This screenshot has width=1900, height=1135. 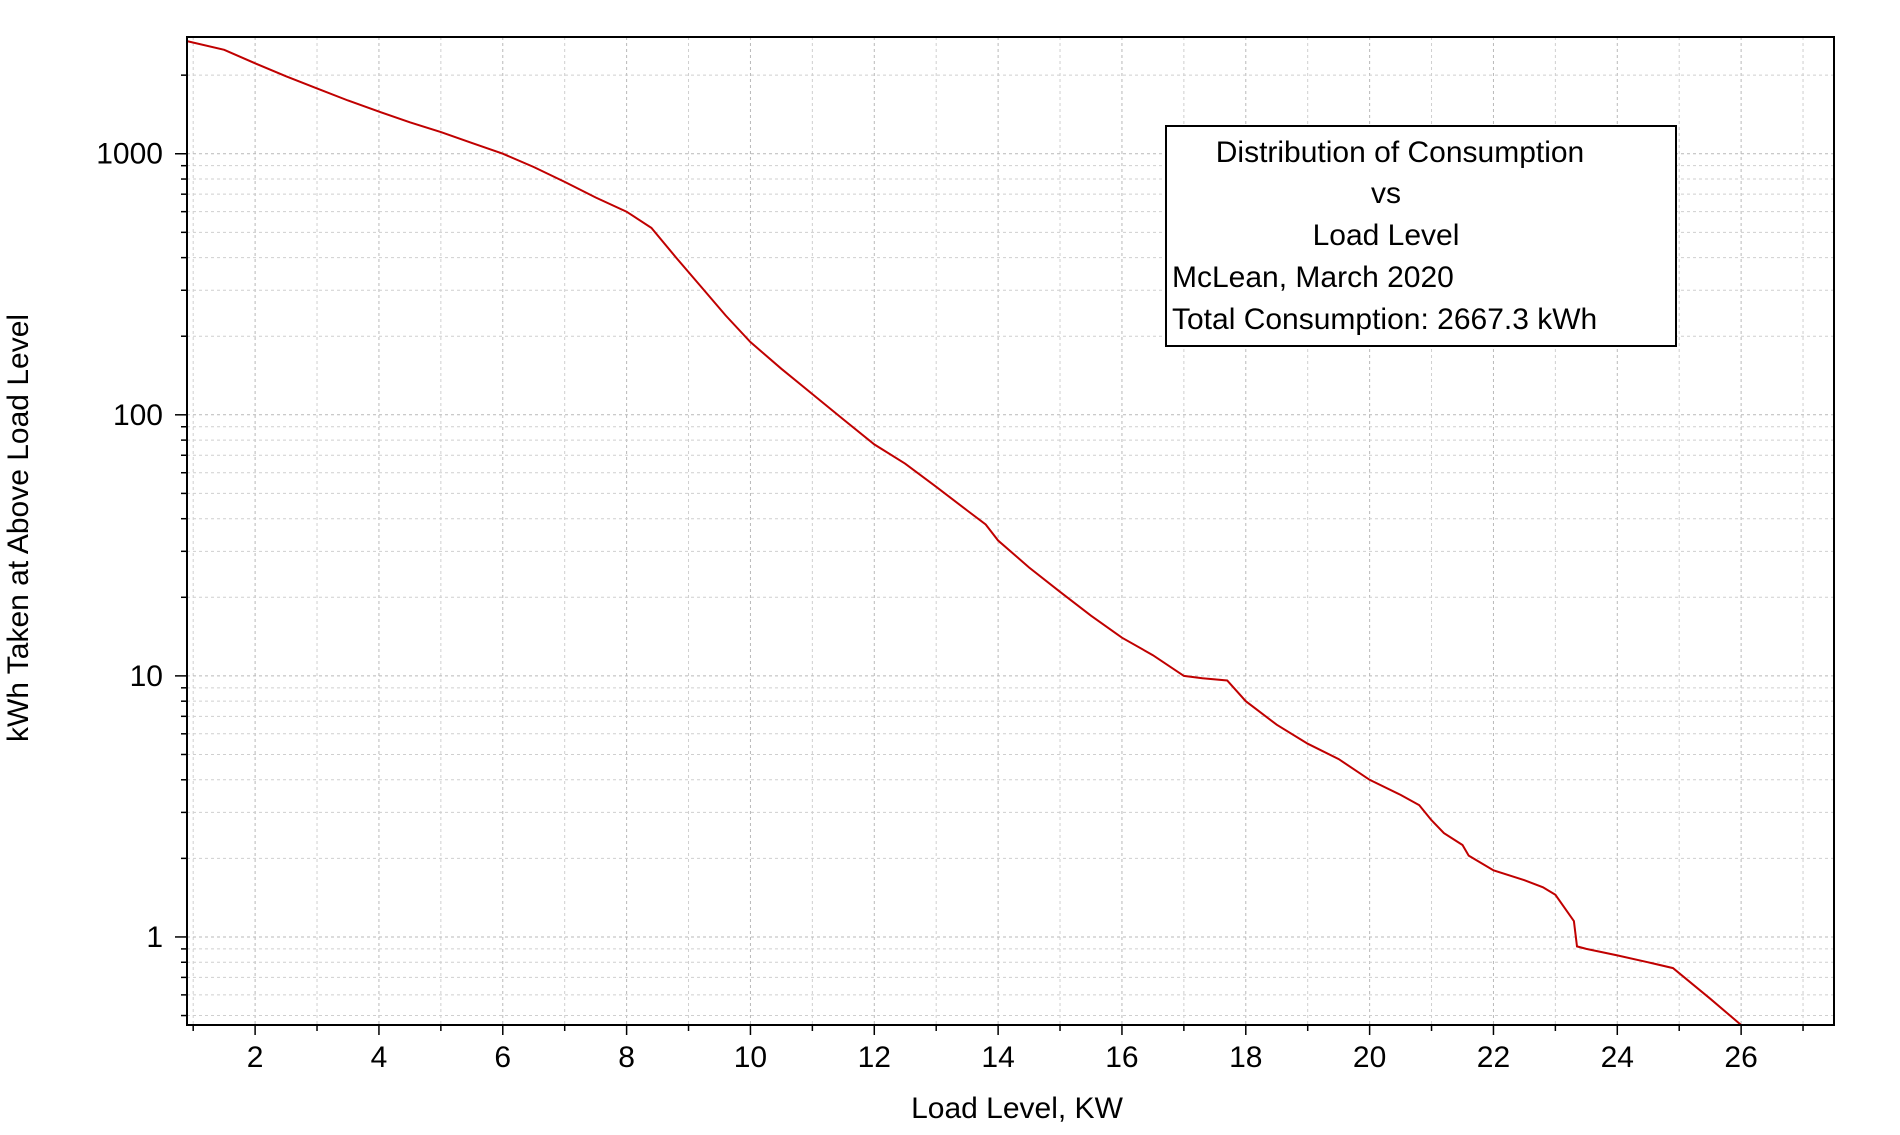 What do you see at coordinates (1386, 235) in the screenshot?
I see `annotation-line-3: Load Level` at bounding box center [1386, 235].